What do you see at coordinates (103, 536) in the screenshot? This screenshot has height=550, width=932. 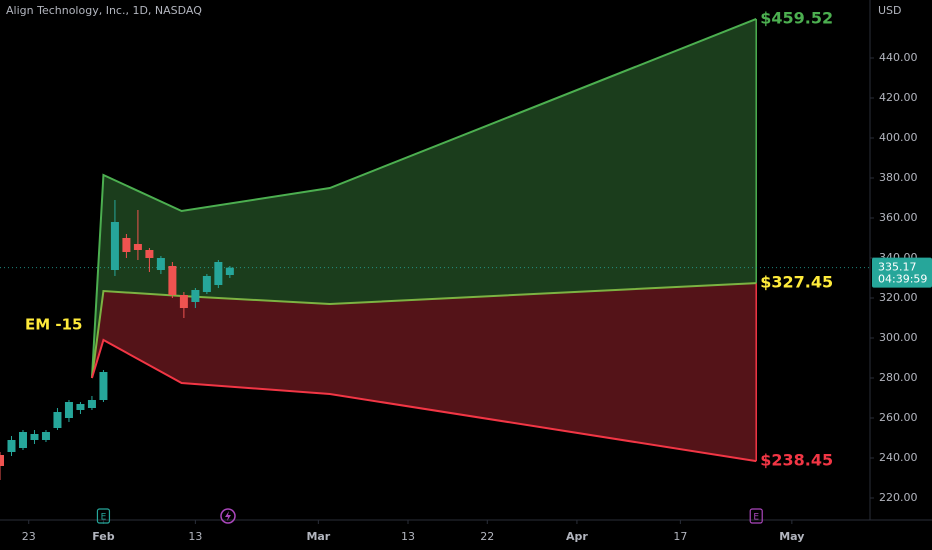 I see `x-tick-label: Feb` at bounding box center [103, 536].